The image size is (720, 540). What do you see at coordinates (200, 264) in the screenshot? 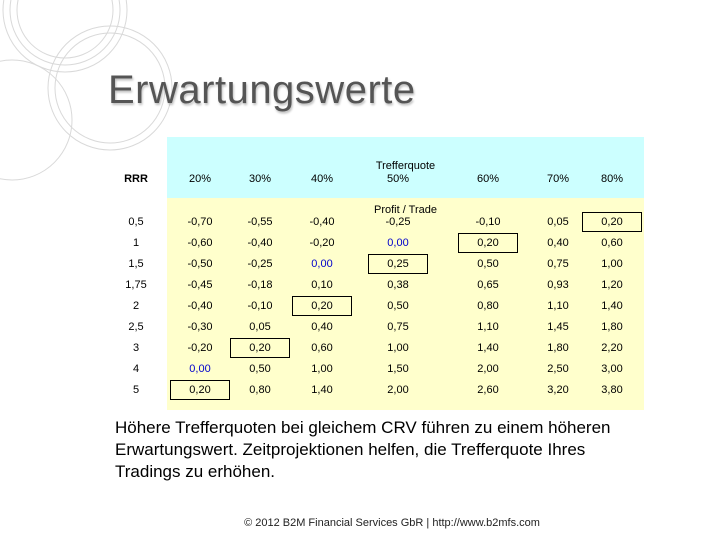
I see `table-cell: -0,50` at bounding box center [200, 264].